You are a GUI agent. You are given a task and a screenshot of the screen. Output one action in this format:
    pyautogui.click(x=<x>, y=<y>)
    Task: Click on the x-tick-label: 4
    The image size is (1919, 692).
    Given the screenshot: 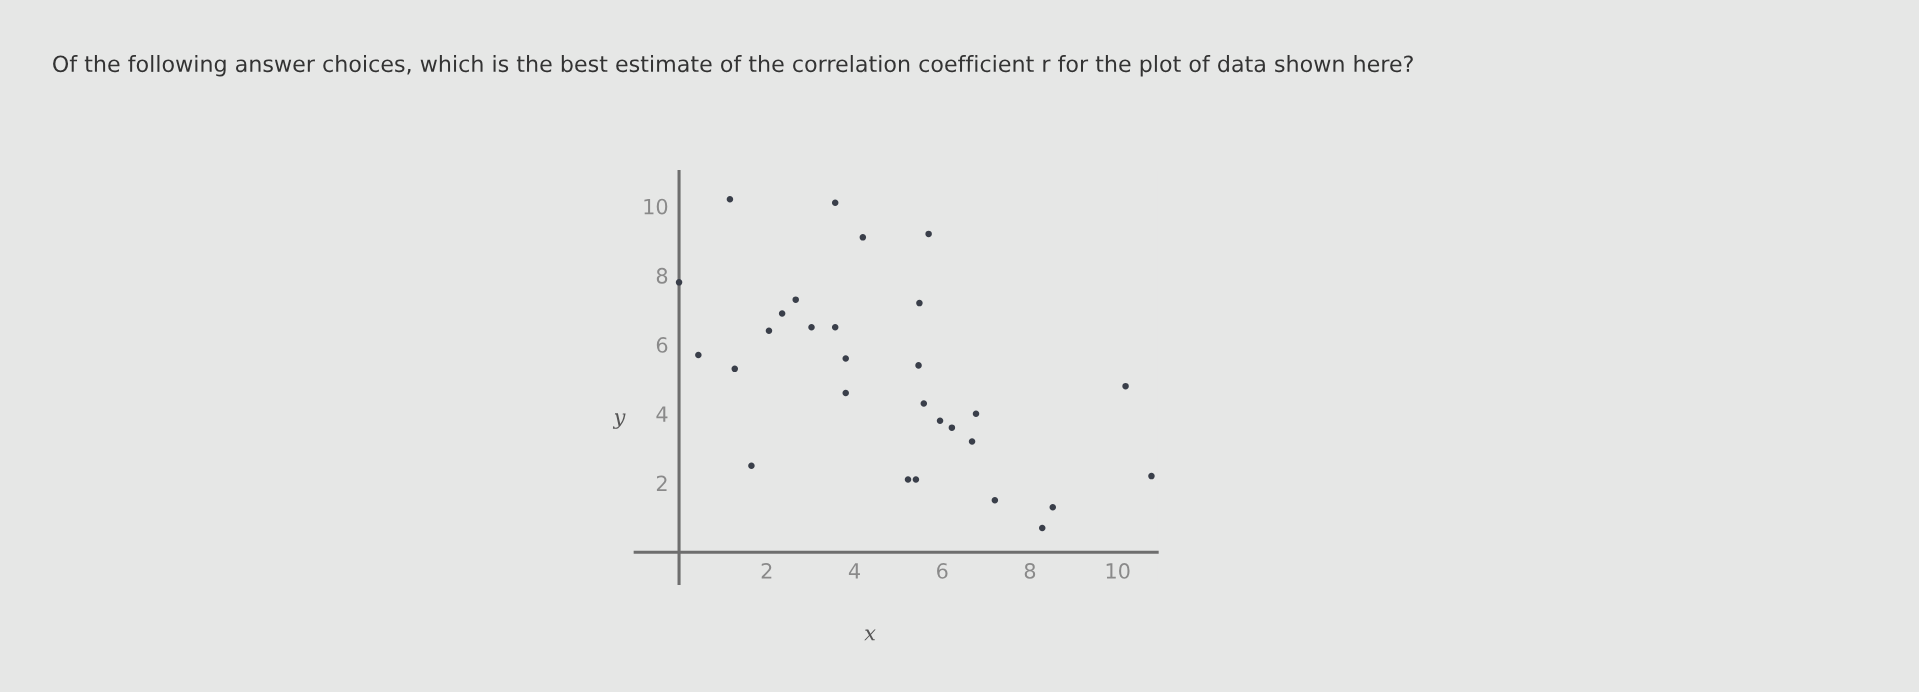 What is the action you would take?
    pyautogui.click(x=854, y=571)
    